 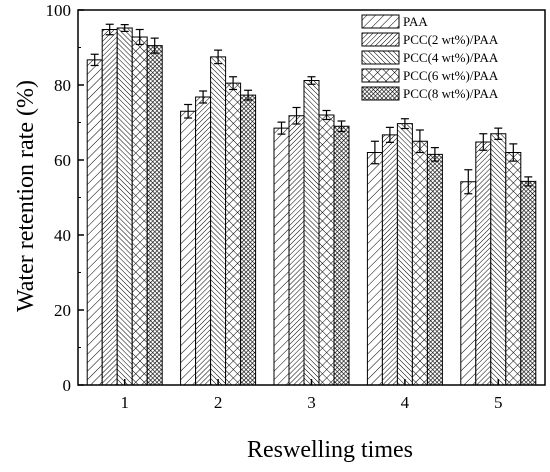 What do you see at coordinates (62, 85) in the screenshot?
I see `y-tick-label: 80` at bounding box center [62, 85].